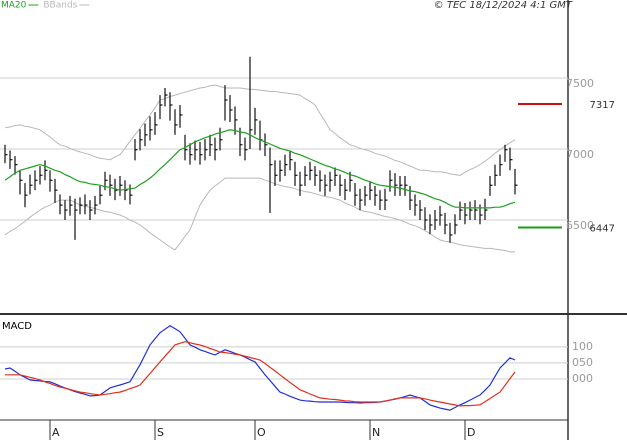 The height and width of the screenshot is (440, 627). What do you see at coordinates (582, 378) in the screenshot?
I see `y-tick-label: 000` at bounding box center [582, 378].